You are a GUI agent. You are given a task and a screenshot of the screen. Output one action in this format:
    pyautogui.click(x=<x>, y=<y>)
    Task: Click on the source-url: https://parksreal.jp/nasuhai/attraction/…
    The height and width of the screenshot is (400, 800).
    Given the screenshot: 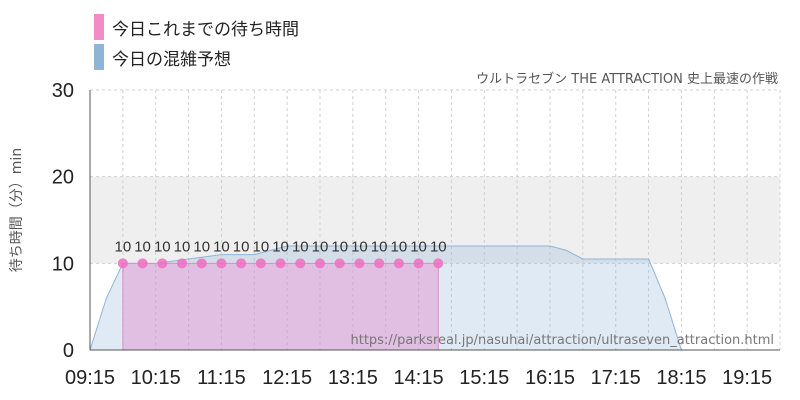 What is the action you would take?
    pyautogui.click(x=562, y=340)
    